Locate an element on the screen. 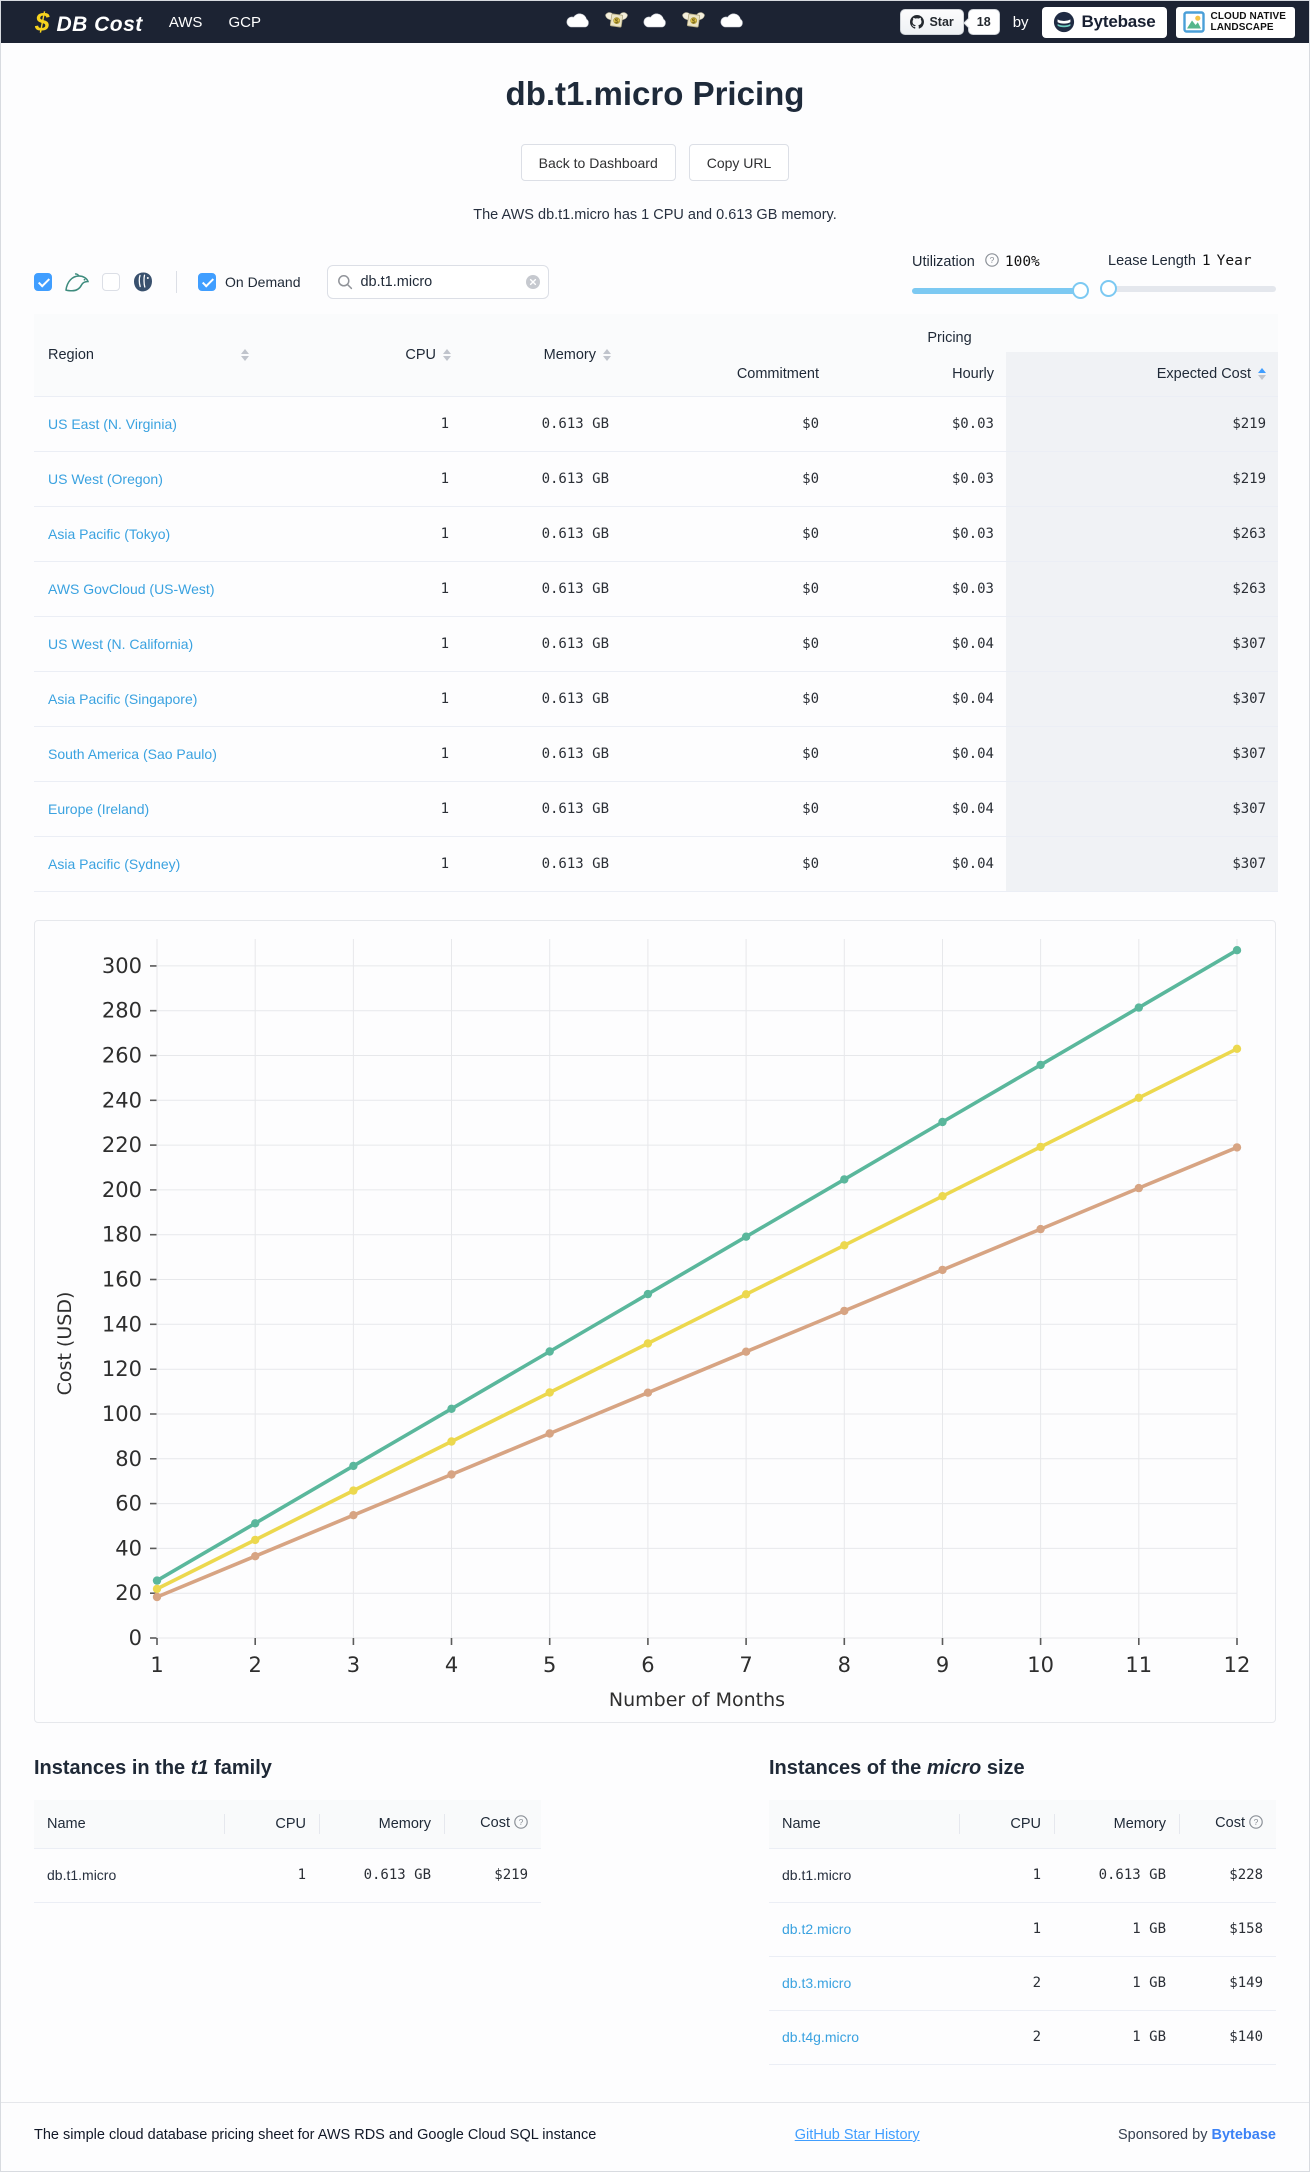 Image resolution: width=1310 pixels, height=2172 pixels. money-with-wings-icon: $ is located at coordinates (693, 22).